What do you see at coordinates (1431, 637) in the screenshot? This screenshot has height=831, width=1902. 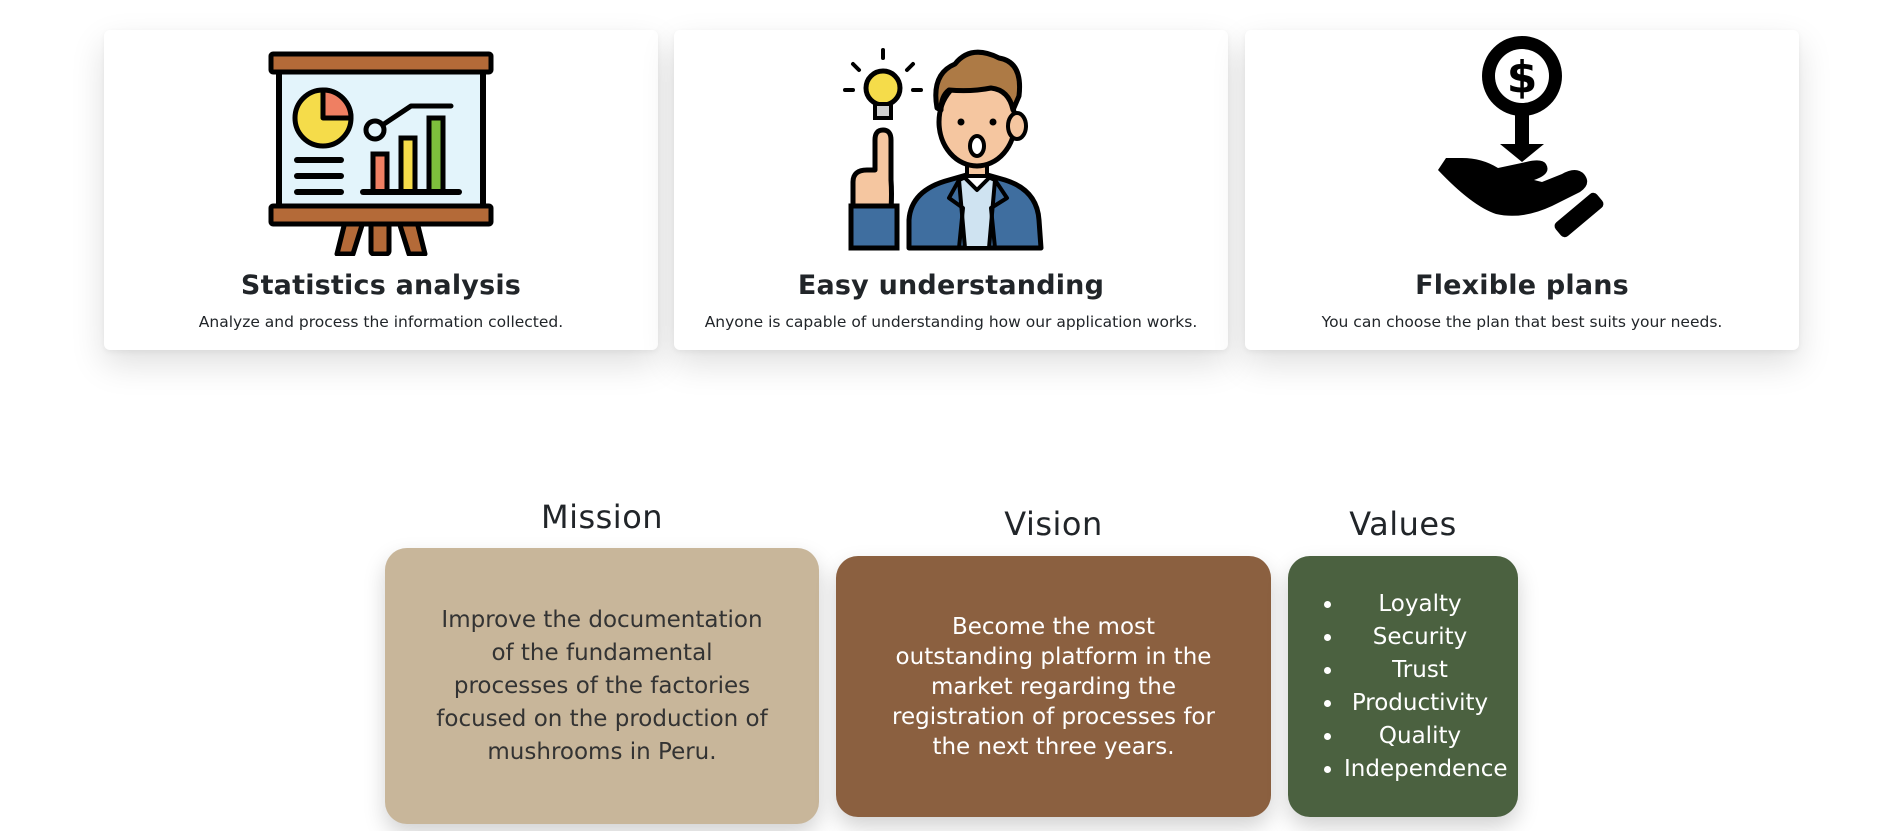 I see `list-item: Security` at bounding box center [1431, 637].